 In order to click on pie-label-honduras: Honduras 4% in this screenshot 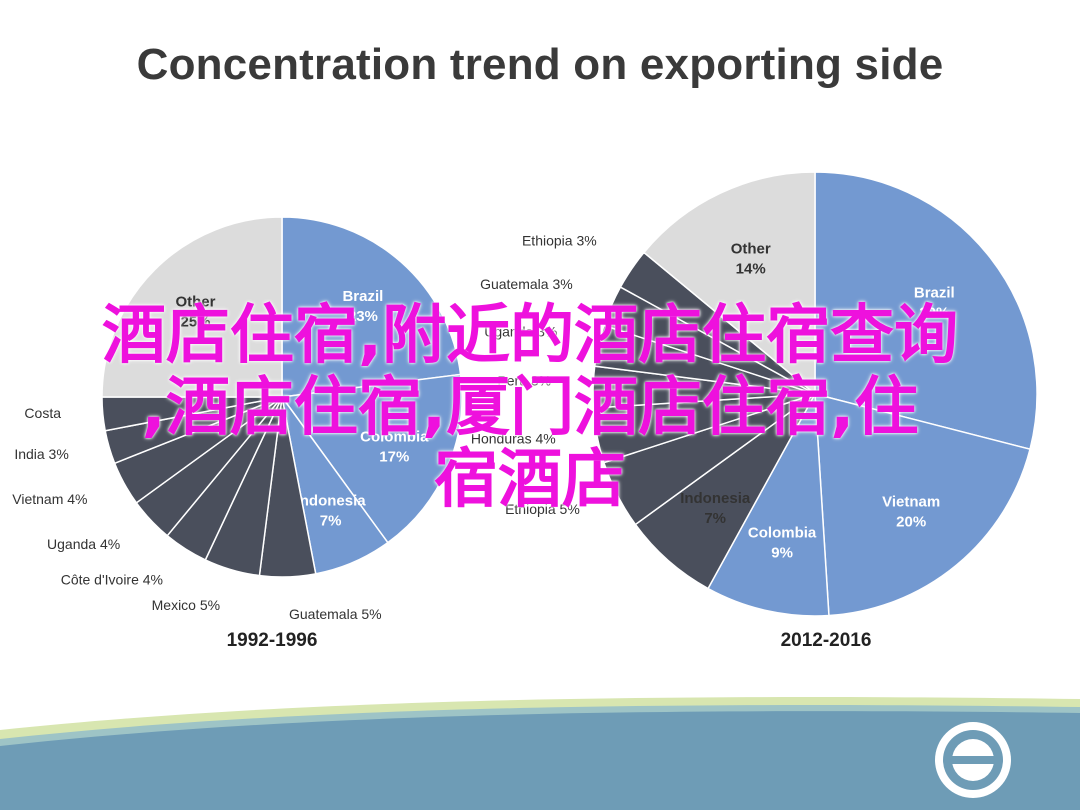, I will do `click(513, 439)`.